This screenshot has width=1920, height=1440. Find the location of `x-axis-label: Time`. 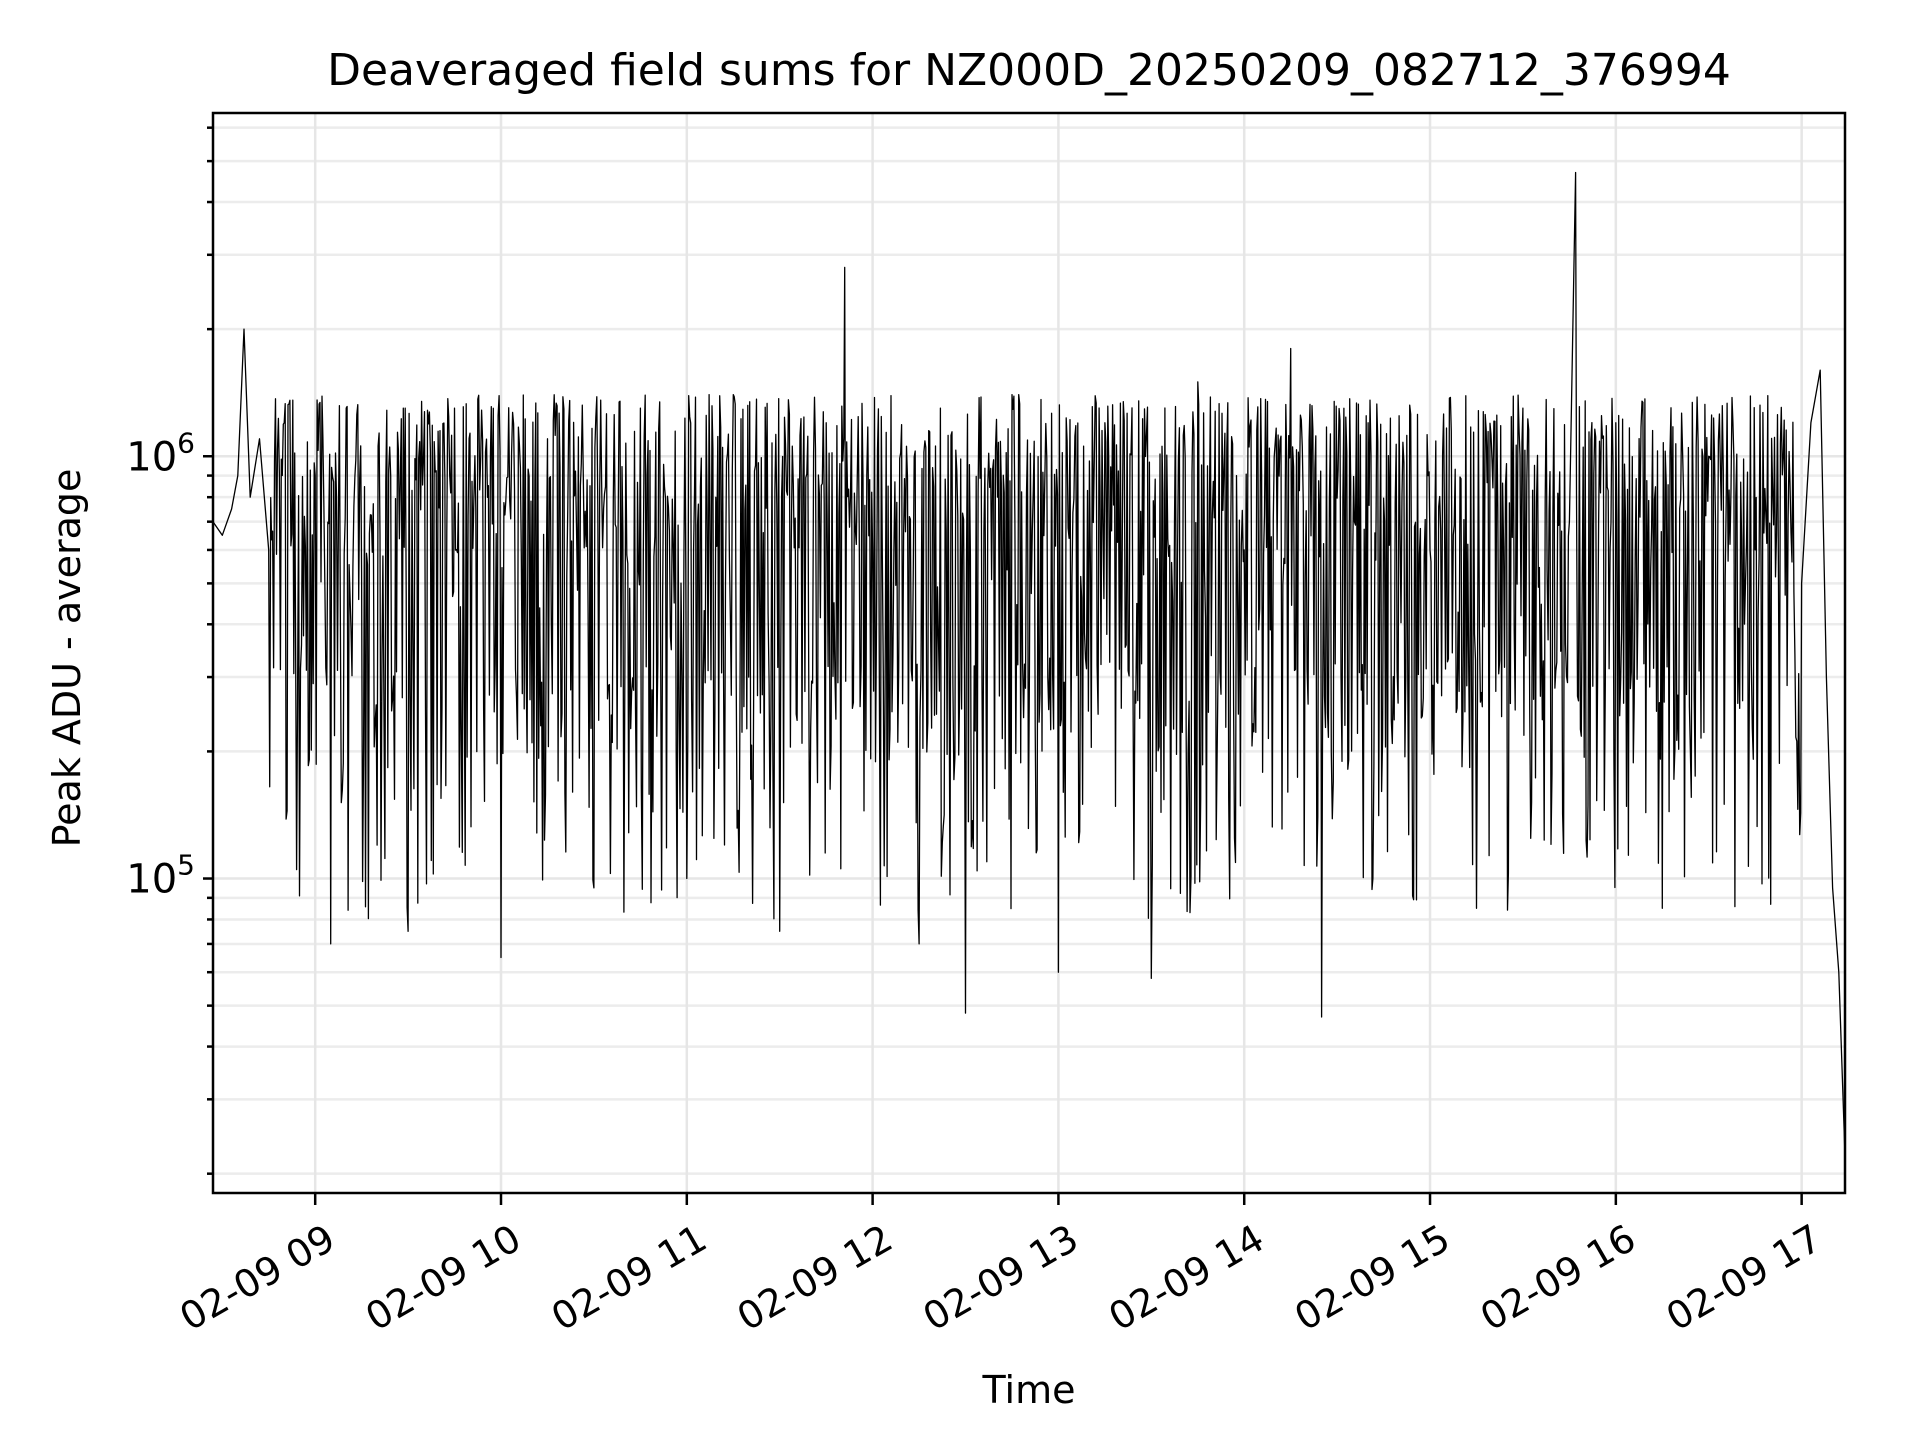

x-axis-label: Time is located at coordinates (1029, 1390).